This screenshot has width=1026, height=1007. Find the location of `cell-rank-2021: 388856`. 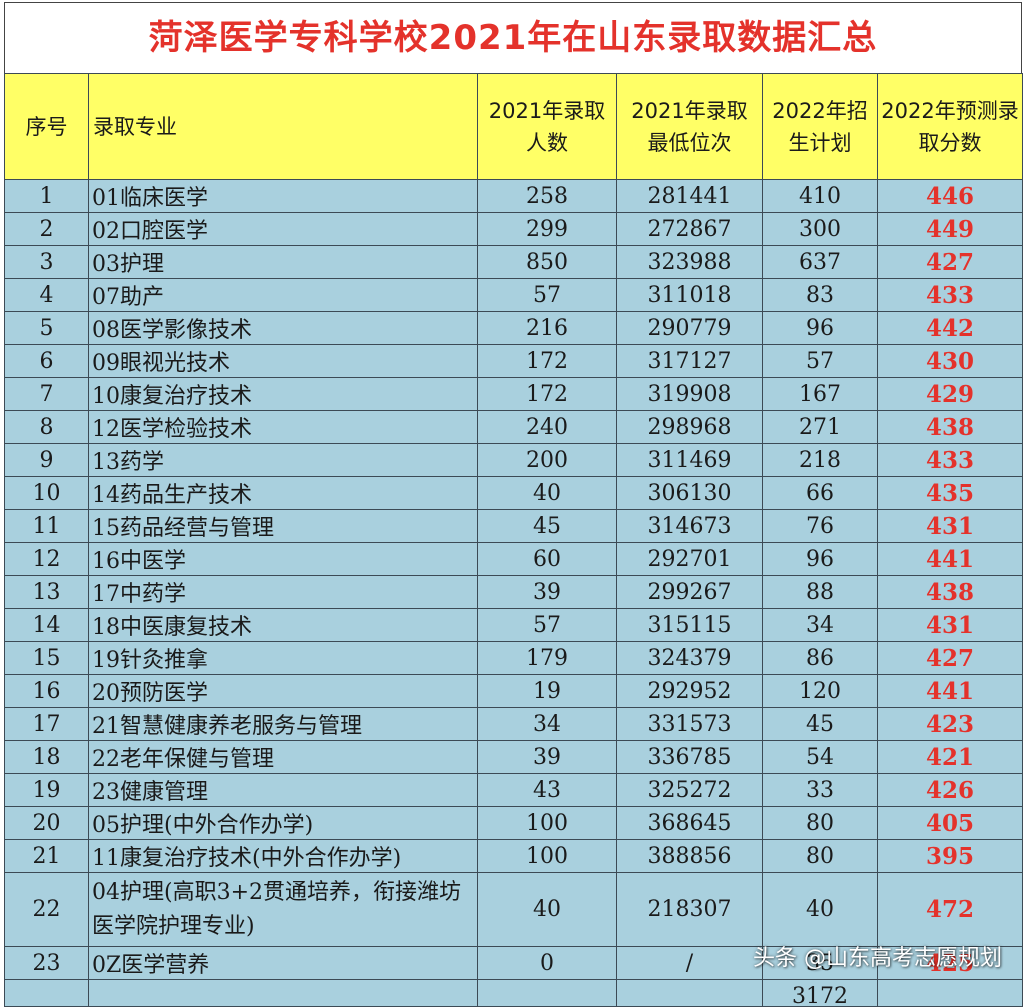

cell-rank-2021: 388856 is located at coordinates (689, 856).